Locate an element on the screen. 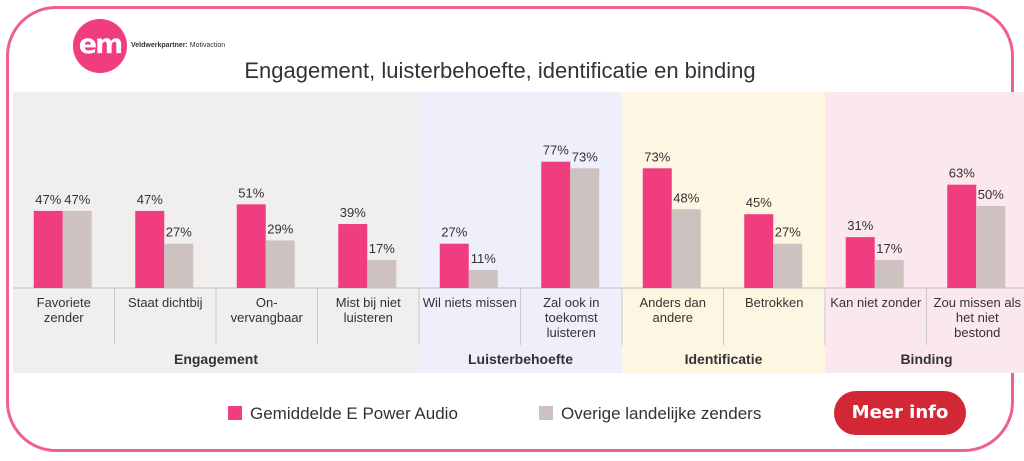 The height and width of the screenshot is (461, 1024). legend-label-series-2: Overige landelijke zenders is located at coordinates (661, 413).